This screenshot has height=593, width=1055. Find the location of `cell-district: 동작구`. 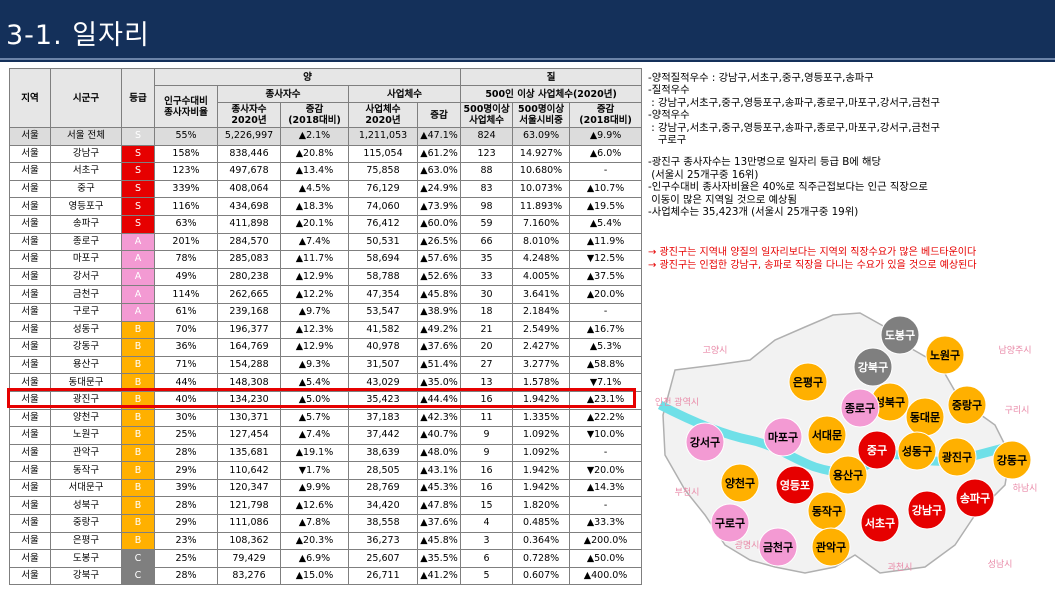

cell-district: 동작구 is located at coordinates (86, 470).